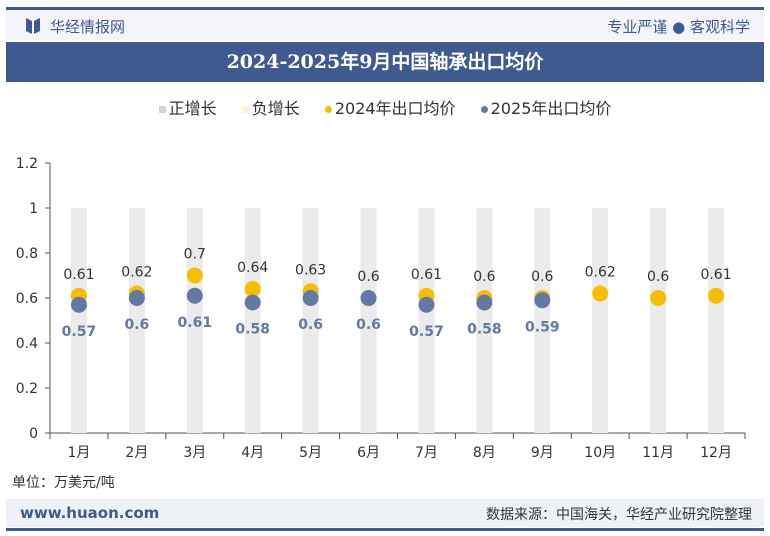 This screenshot has width=770, height=536. What do you see at coordinates (27, 254) in the screenshot?
I see `y-tick-label: 0.8` at bounding box center [27, 254].